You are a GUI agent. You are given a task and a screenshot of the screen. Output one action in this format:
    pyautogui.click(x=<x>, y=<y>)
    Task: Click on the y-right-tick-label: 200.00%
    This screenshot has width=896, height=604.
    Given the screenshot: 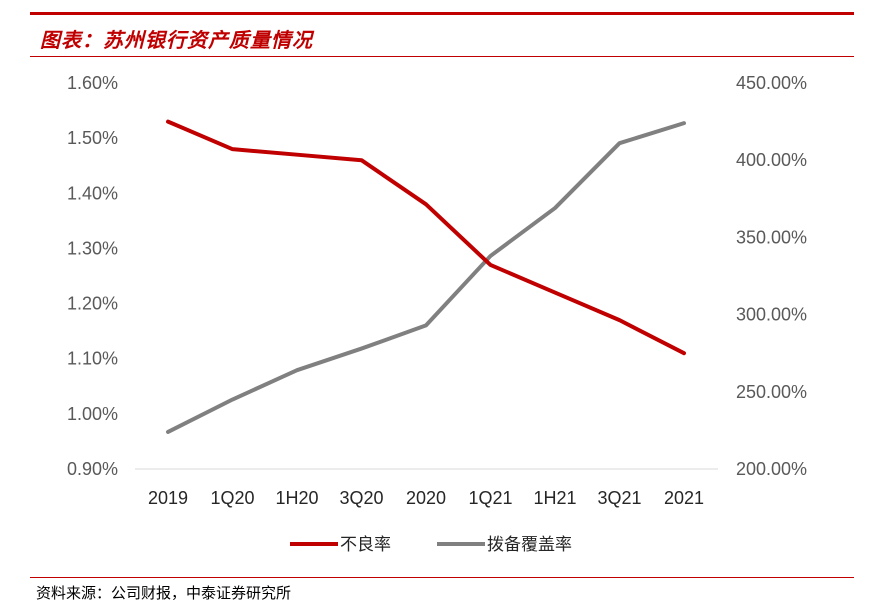 What is the action you would take?
    pyautogui.click(x=771, y=469)
    